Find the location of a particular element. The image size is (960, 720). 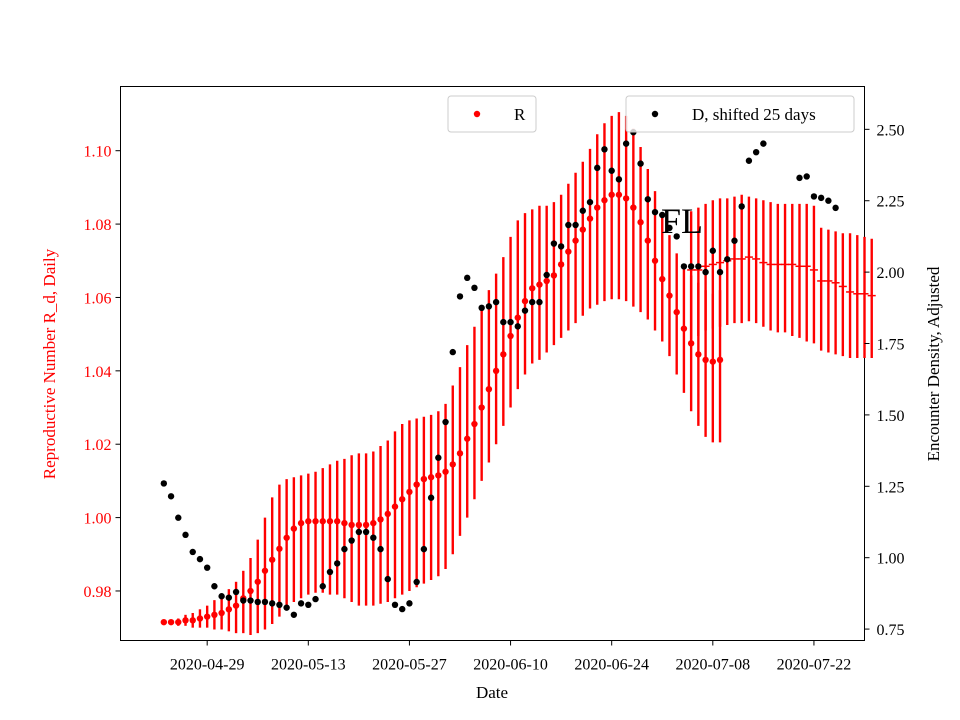

y-right-tick-label: 2.00 is located at coordinates (891, 273).